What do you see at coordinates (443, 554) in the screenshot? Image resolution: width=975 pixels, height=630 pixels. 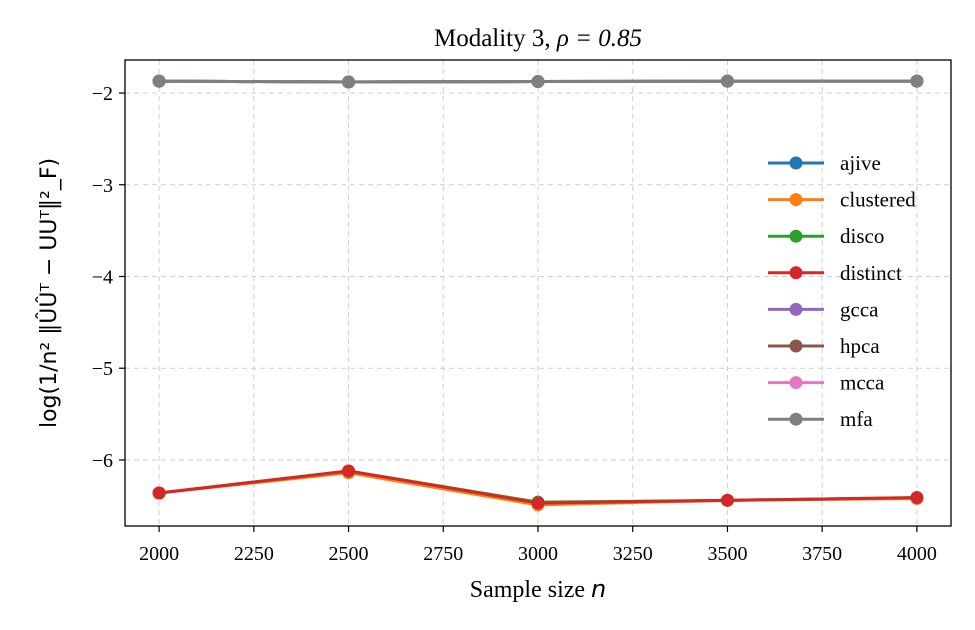 I see `x-tick-label: 2750` at bounding box center [443, 554].